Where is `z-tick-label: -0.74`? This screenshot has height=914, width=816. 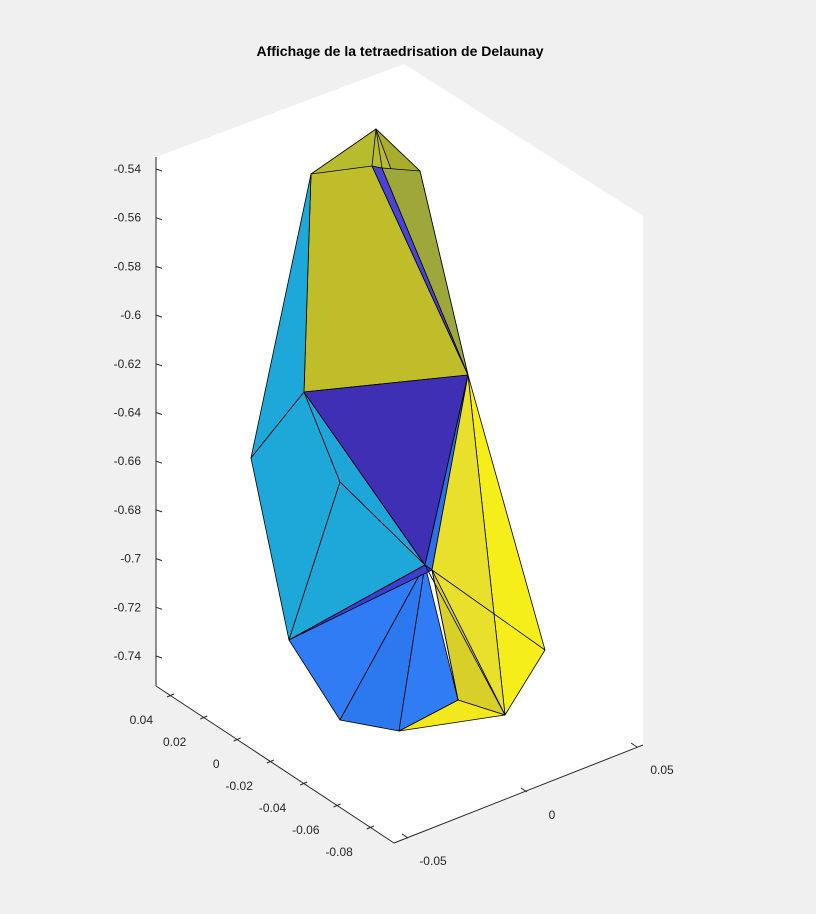
z-tick-label: -0.74 is located at coordinates (128, 656).